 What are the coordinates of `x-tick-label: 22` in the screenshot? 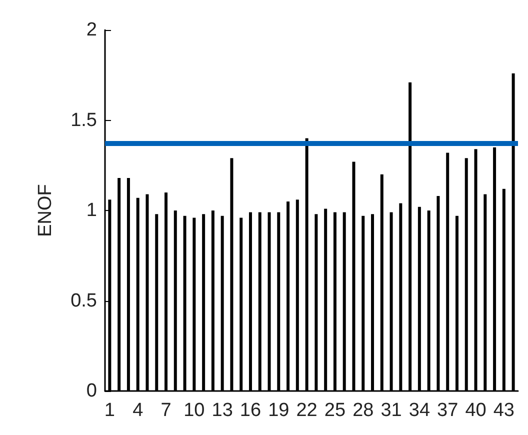 It's located at (307, 410).